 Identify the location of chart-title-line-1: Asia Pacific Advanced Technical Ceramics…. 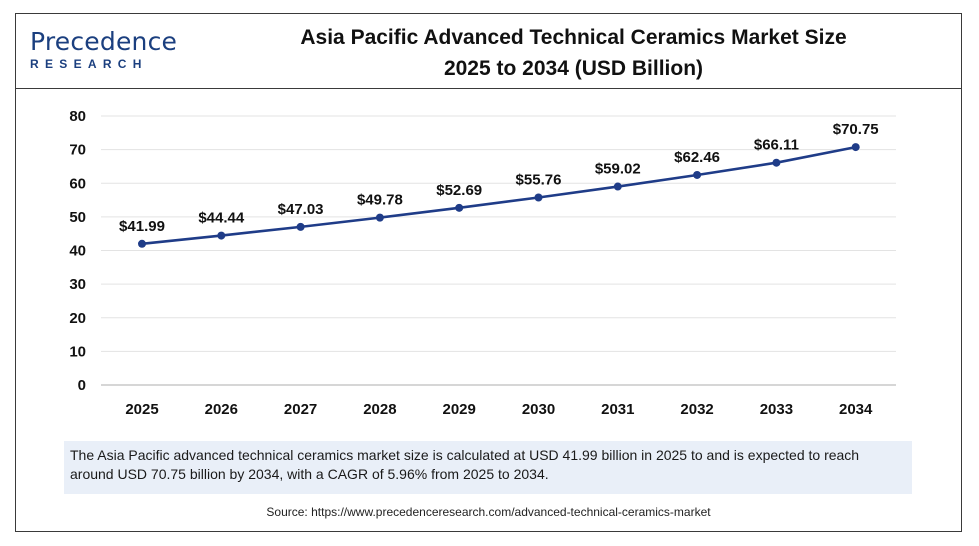
(573, 37).